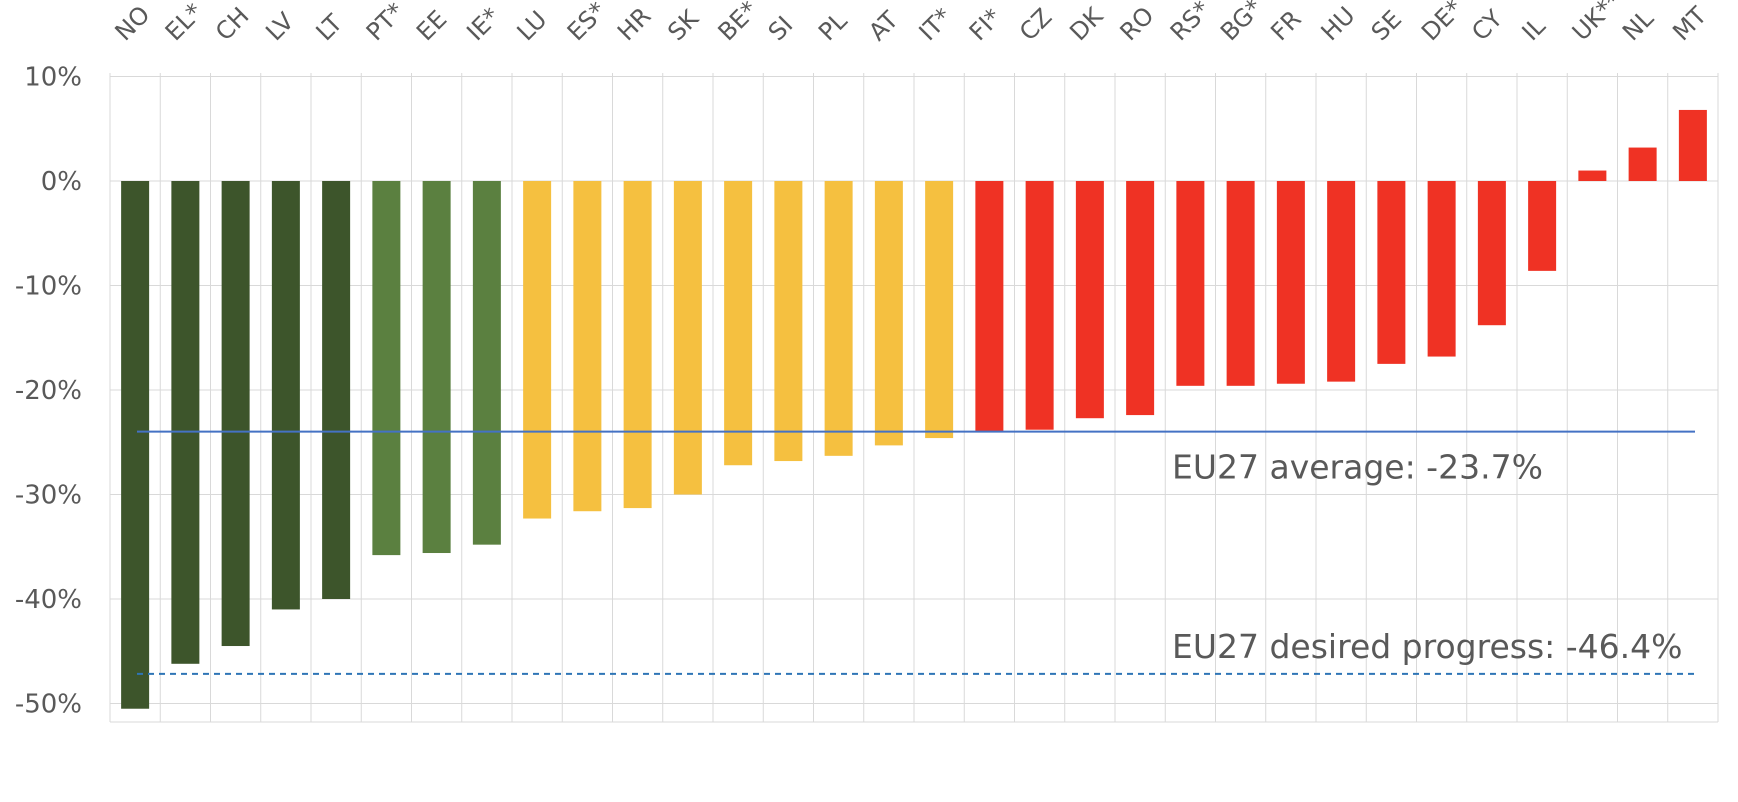 This screenshot has width=1738, height=802. I want to click on category-label: RS*, so click(1190, 23).